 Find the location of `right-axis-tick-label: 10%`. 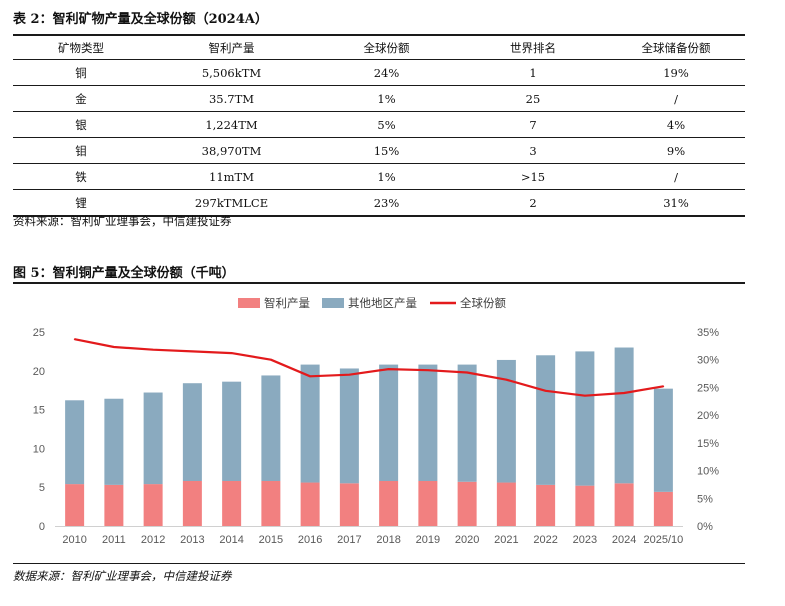

right-axis-tick-label: 10% is located at coordinates (708, 472).